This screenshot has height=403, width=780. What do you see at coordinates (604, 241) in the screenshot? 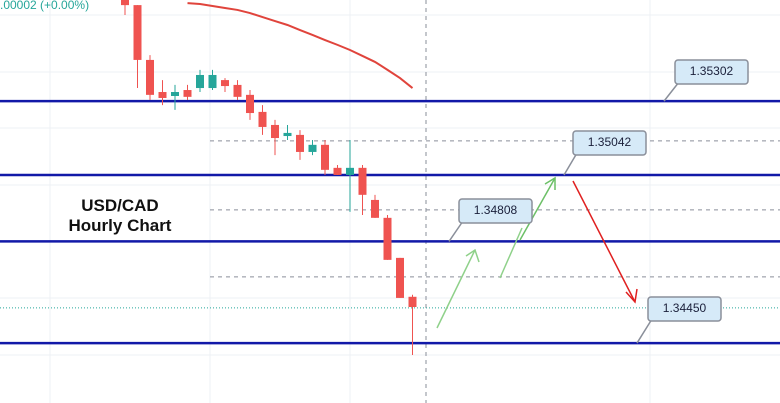
I see `red-arrow` at bounding box center [604, 241].